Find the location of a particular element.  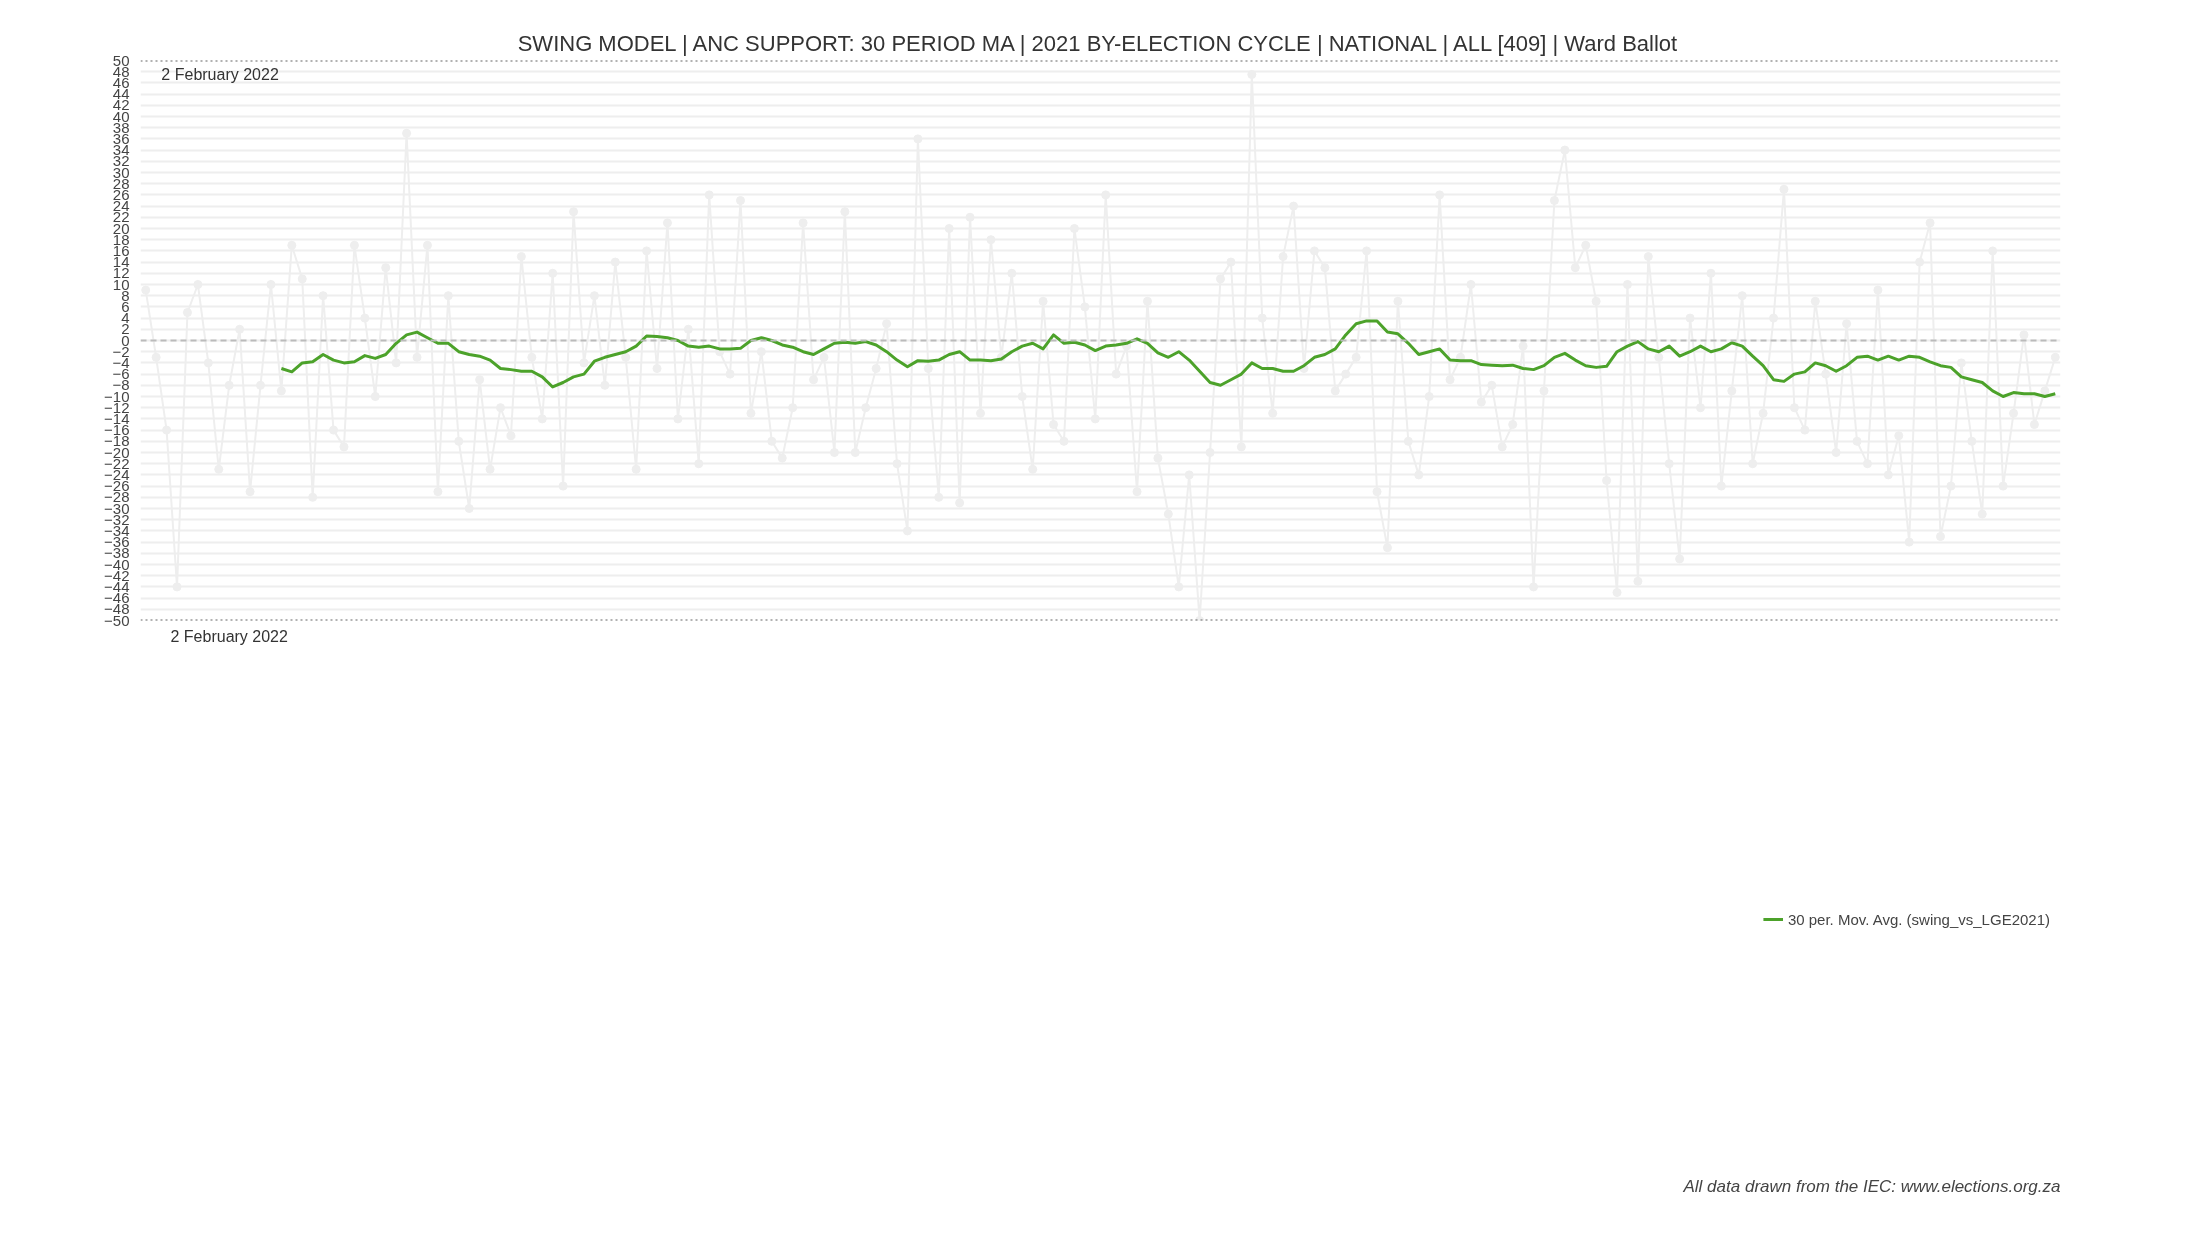

chart-title: SWING MODEL | ANC SUPPORT: 30 PERIOD MA | 2021 BY-ELECTION CYCLE | NATIONAL | ALL [409] | Ward Ballot is located at coordinates (1097, 43).